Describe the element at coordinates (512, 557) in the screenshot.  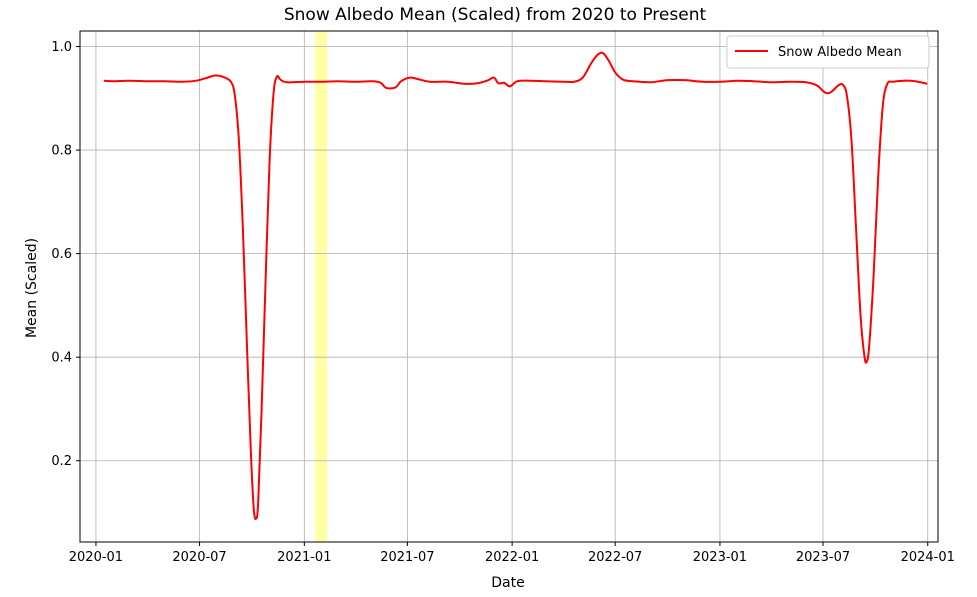
I see `x-tick-label: 2022-01` at that location.